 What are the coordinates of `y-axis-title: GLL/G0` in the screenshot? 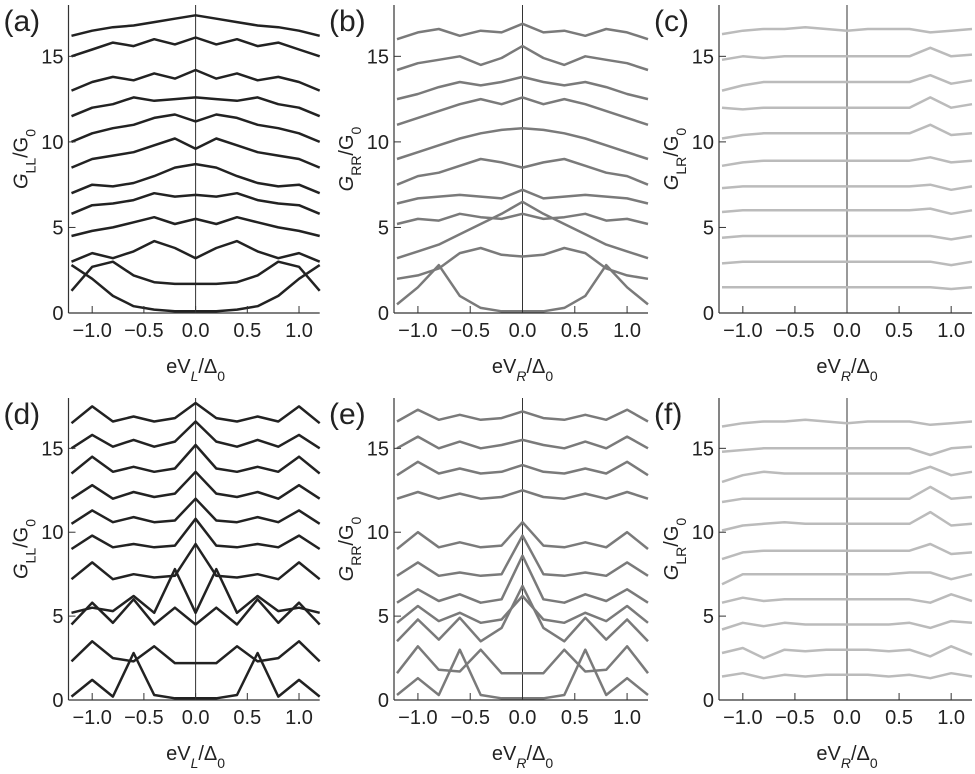 It's located at (25, 159).